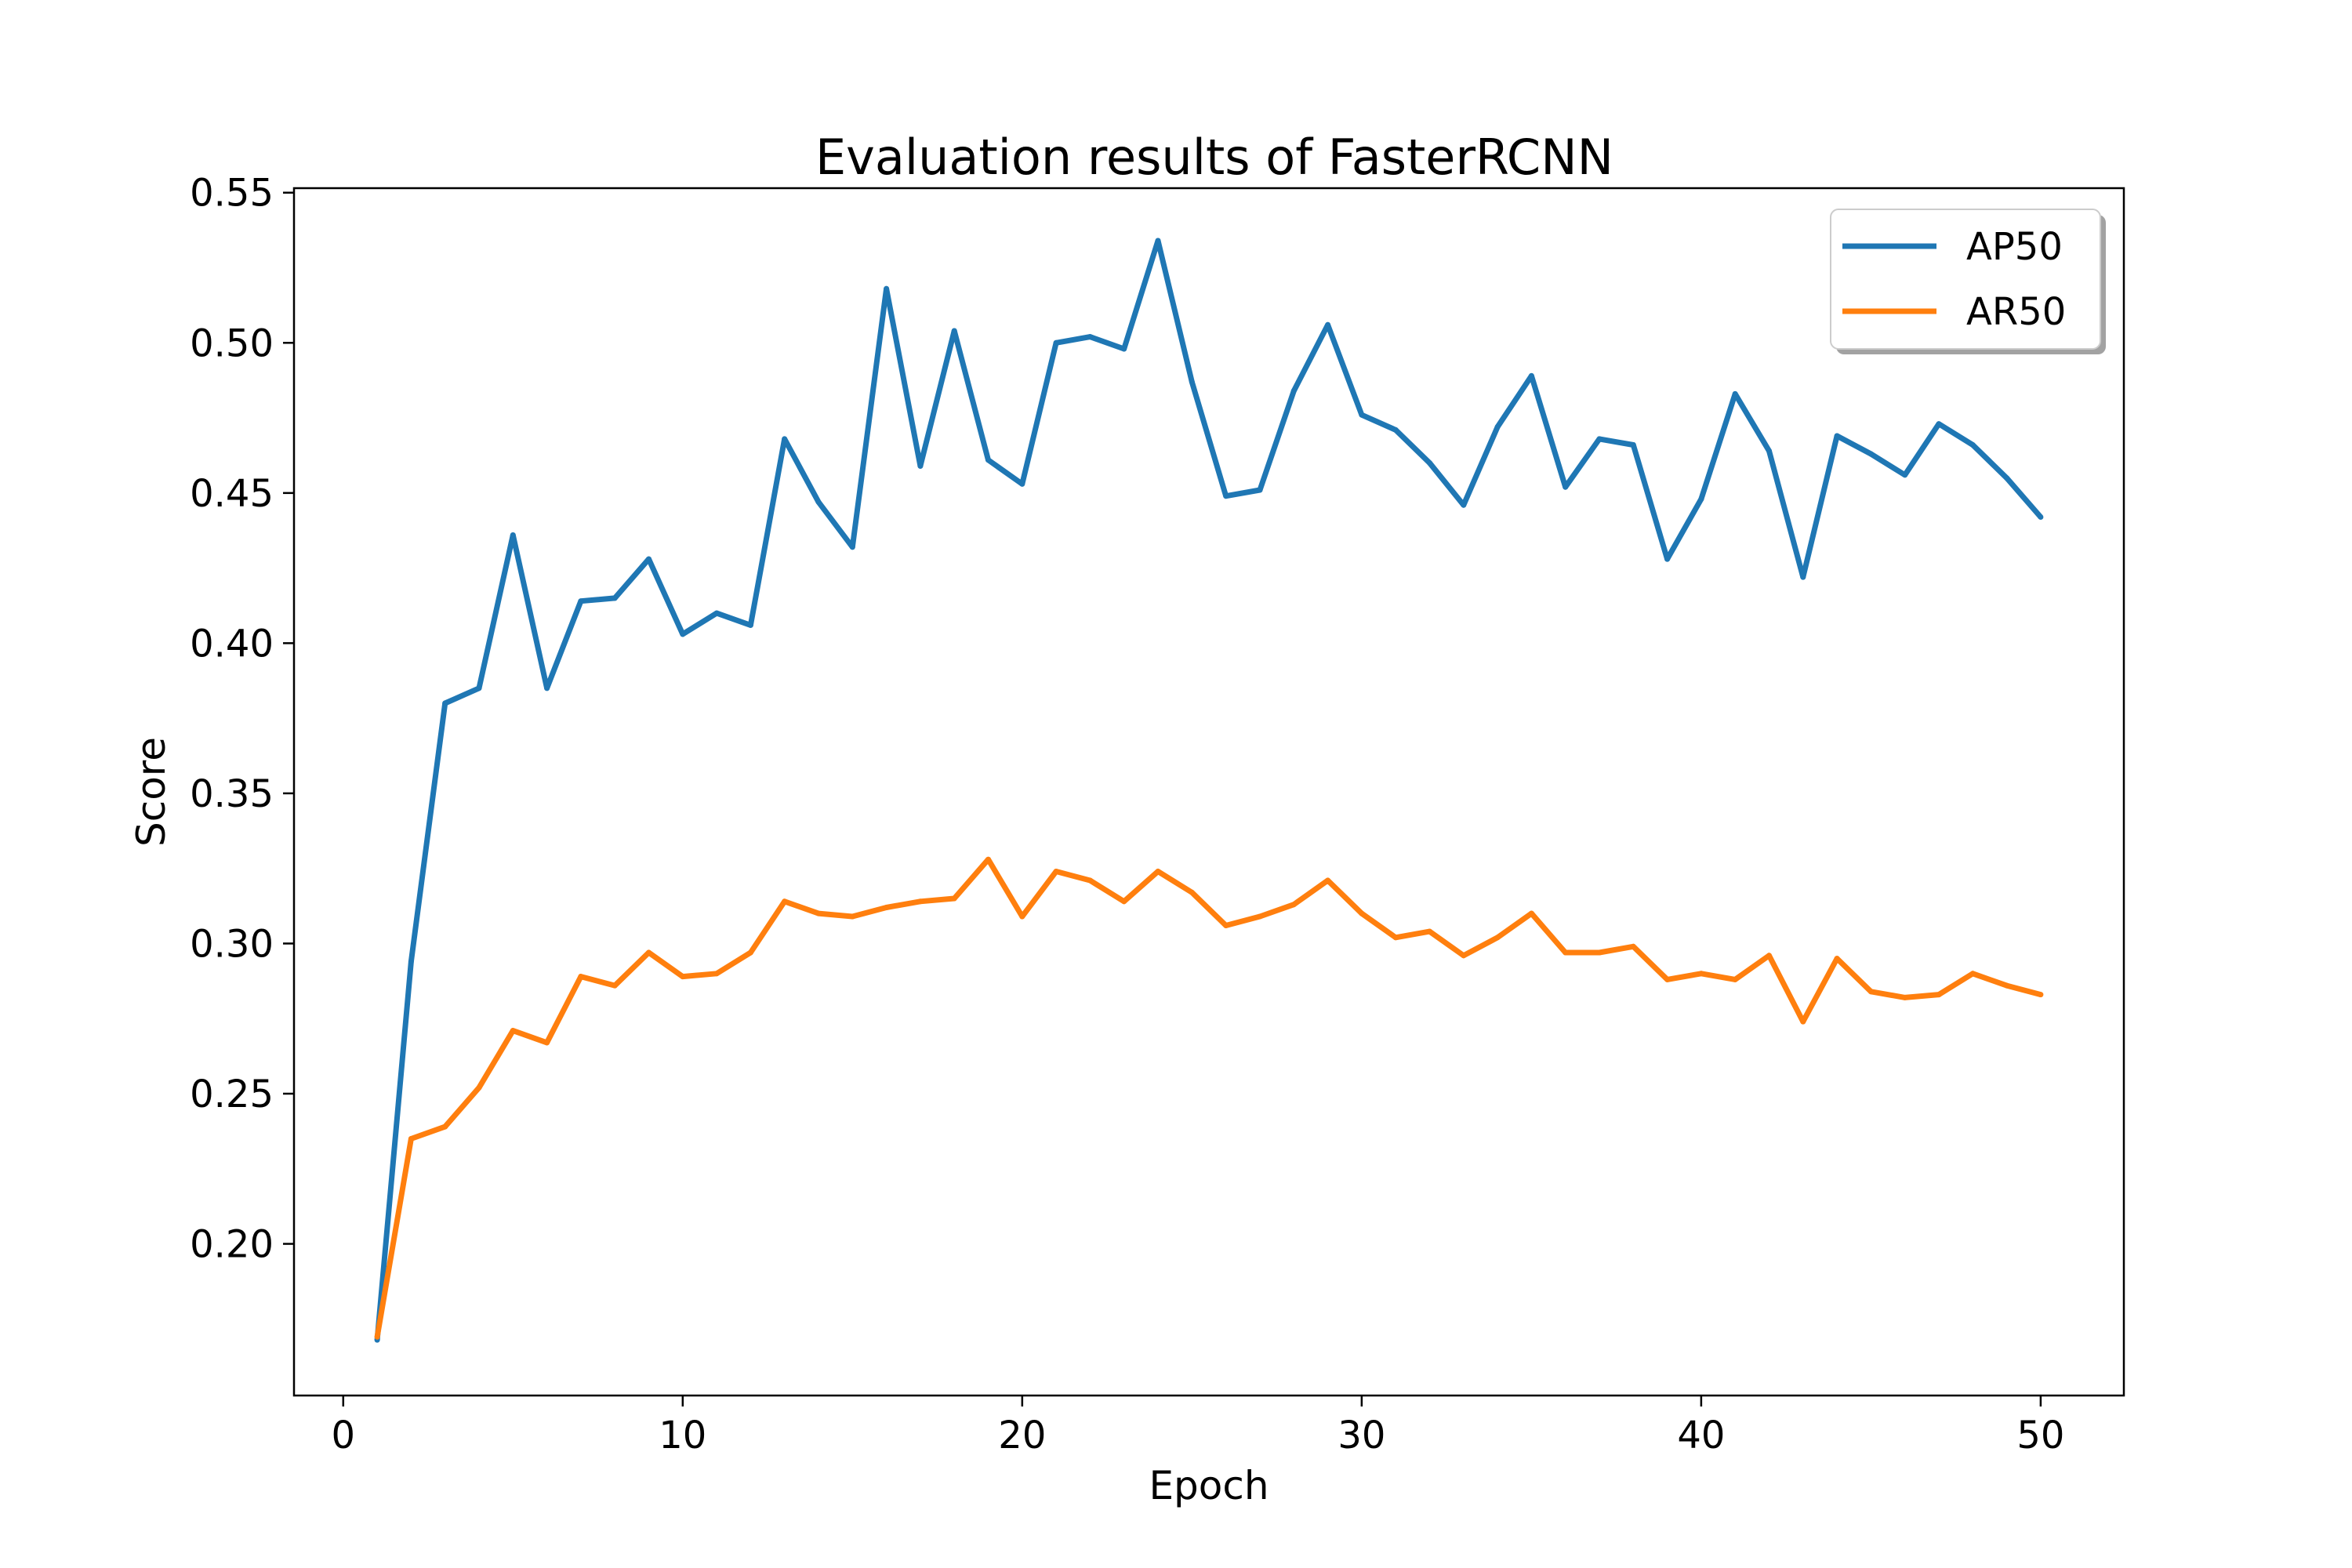 This screenshot has width=2352, height=1568. I want to click on x-tick-label: 20, so click(1022, 1435).